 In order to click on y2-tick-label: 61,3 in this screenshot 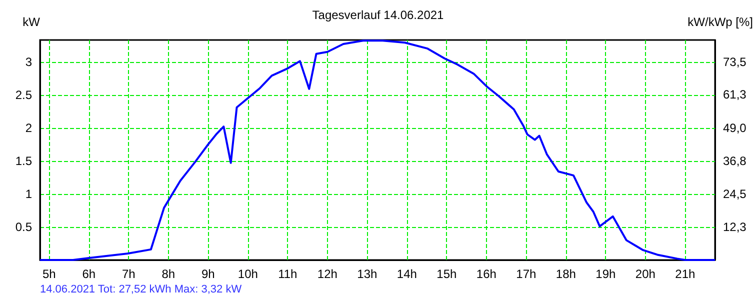, I will do `click(735, 95)`.